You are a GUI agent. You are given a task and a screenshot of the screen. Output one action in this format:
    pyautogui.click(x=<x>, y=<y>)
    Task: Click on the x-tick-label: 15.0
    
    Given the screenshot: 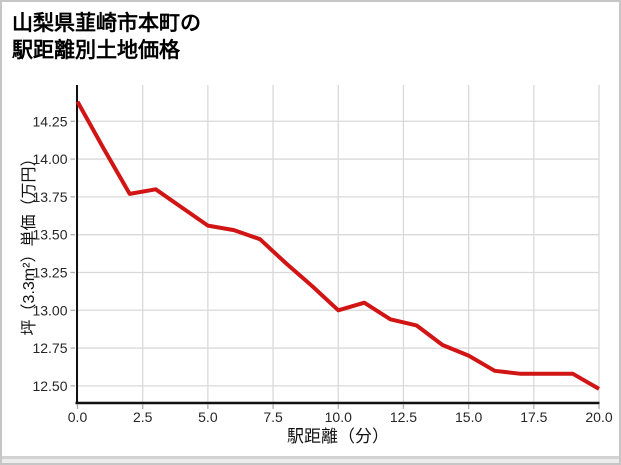 What is the action you would take?
    pyautogui.click(x=468, y=417)
    